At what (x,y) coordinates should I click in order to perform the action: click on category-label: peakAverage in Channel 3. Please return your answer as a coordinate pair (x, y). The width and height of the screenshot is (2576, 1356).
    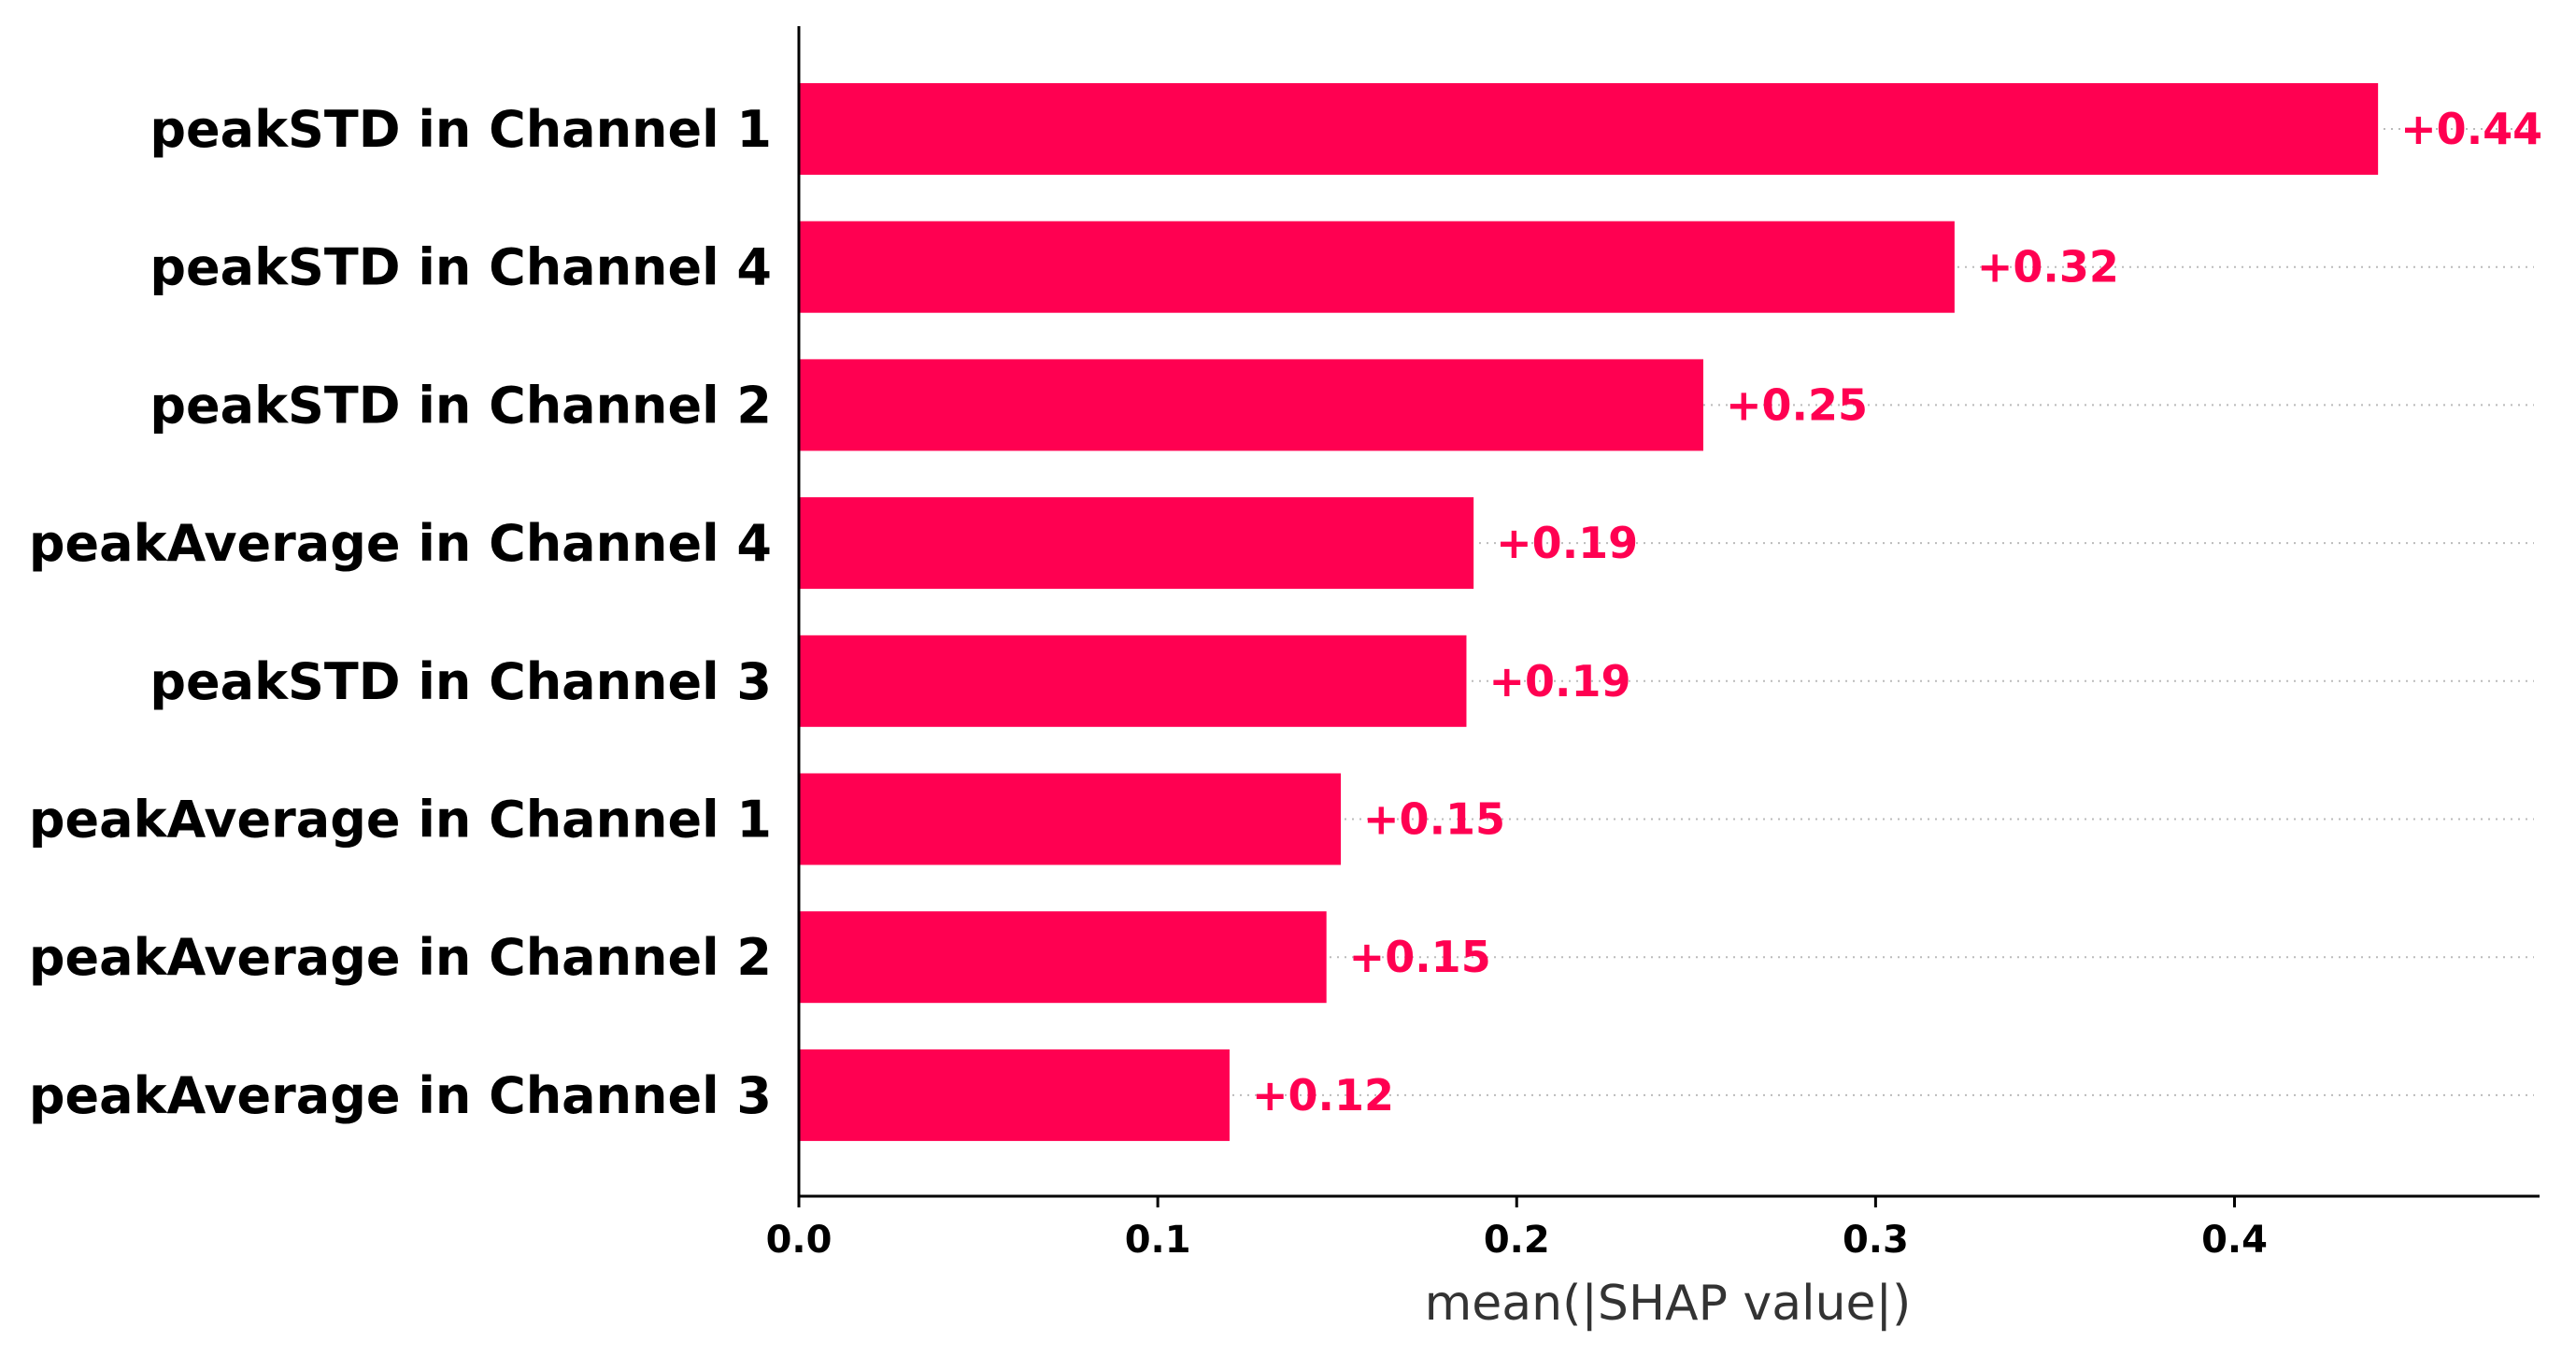
    Looking at the image, I should click on (401, 1095).